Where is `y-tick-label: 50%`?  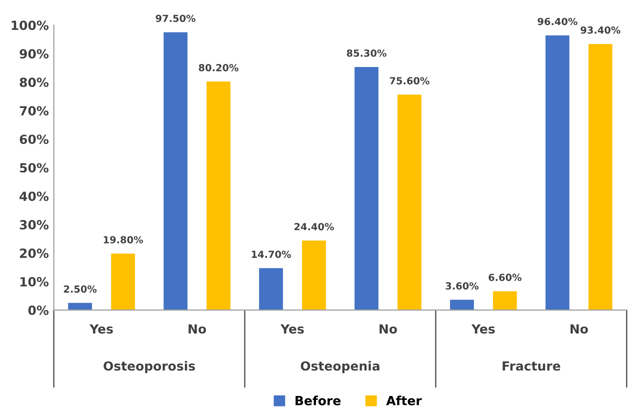 y-tick-label: 50% is located at coordinates (34, 168).